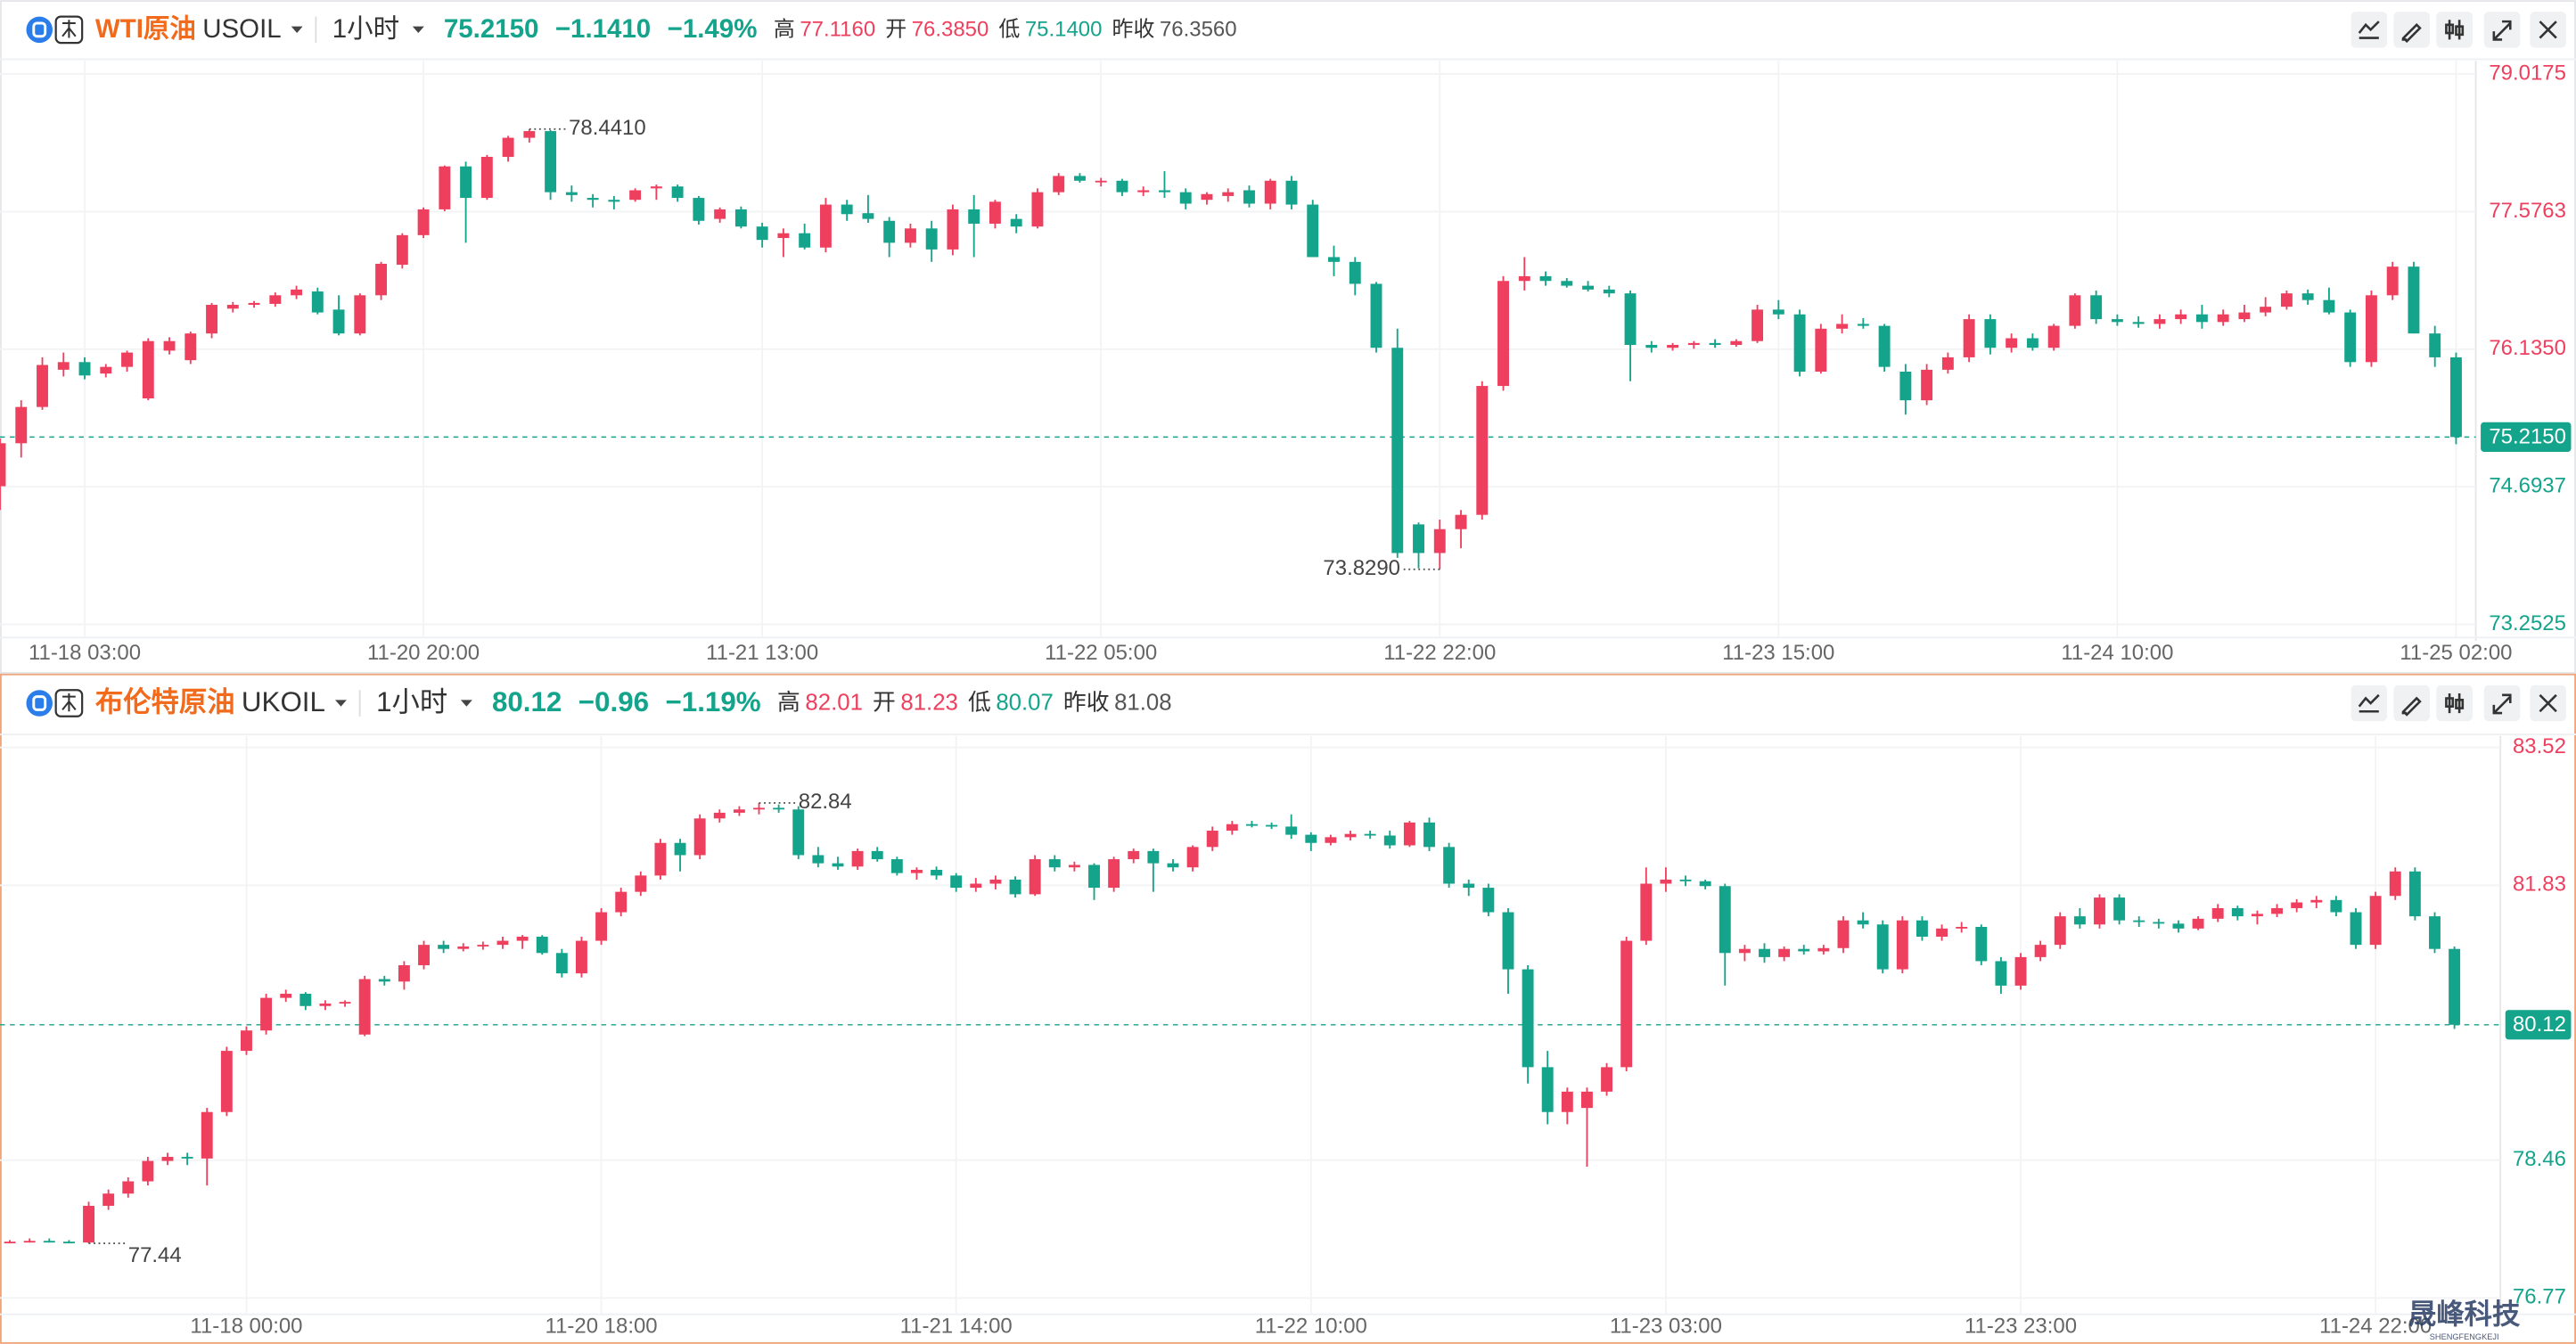  Describe the element at coordinates (1101, 653) in the screenshot. I see `x-tick-label: 11-22 05:00` at that location.